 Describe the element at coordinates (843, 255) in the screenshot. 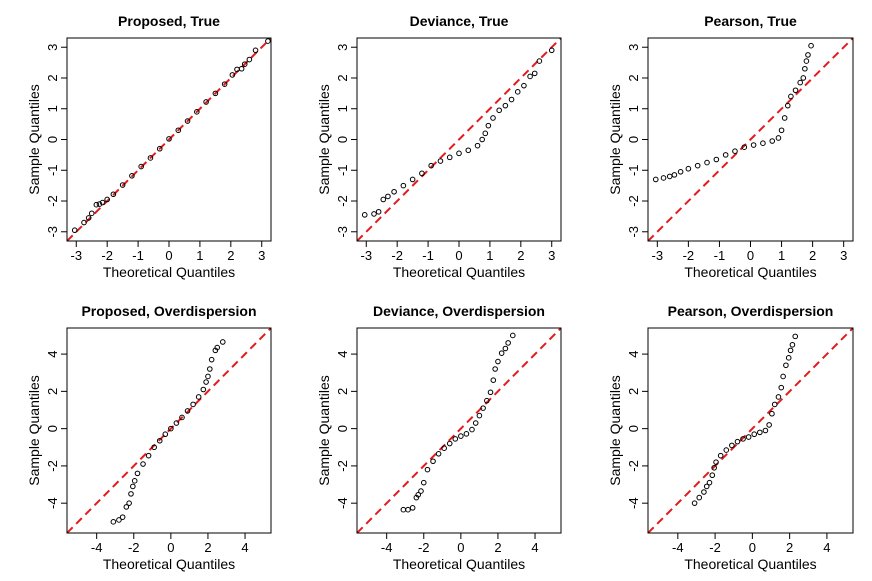

I see `x-tick-label: 3` at that location.